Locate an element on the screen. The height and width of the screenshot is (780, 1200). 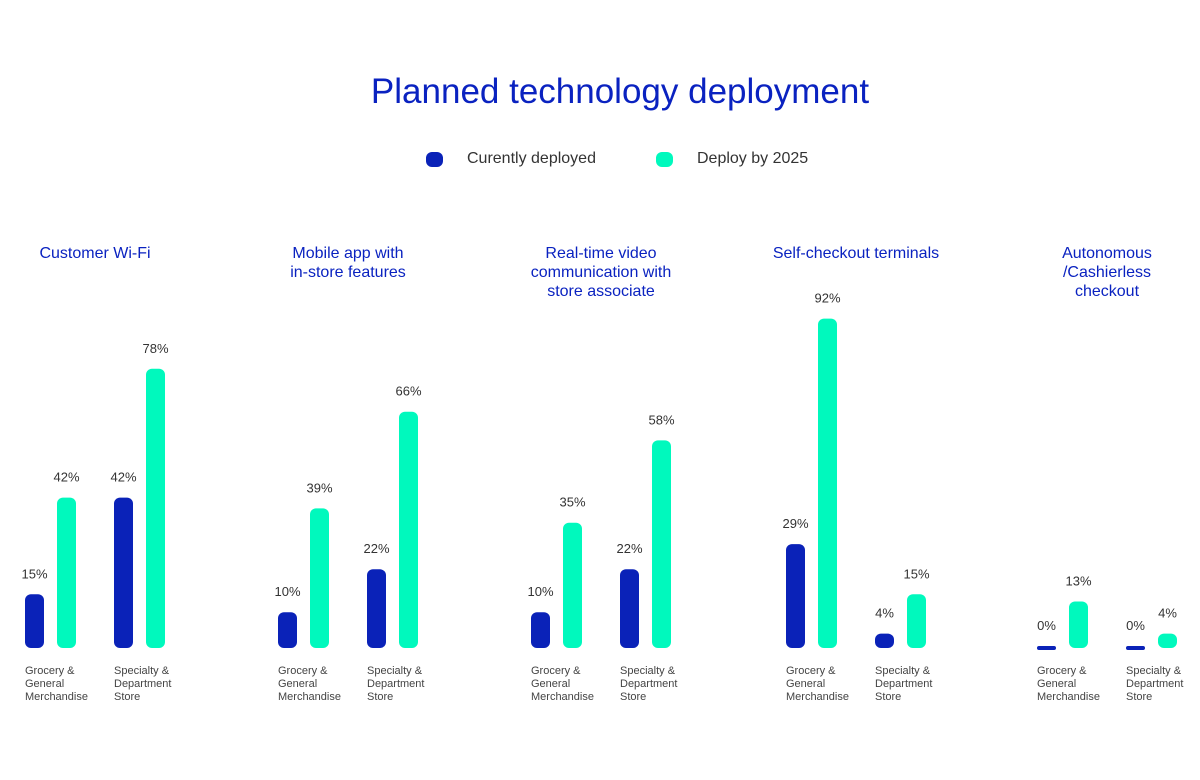
data-label: 35% is located at coordinates (572, 502).